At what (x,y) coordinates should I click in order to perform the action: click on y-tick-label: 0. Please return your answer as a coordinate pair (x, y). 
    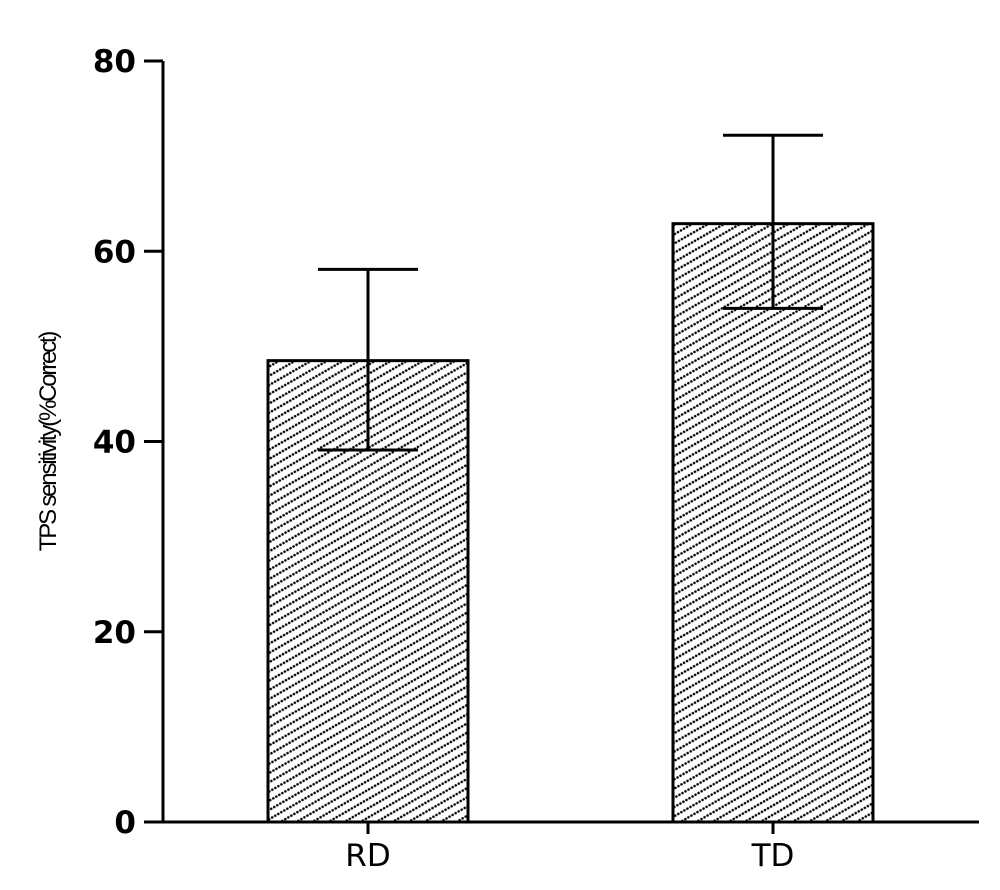
    Looking at the image, I should click on (125, 823).